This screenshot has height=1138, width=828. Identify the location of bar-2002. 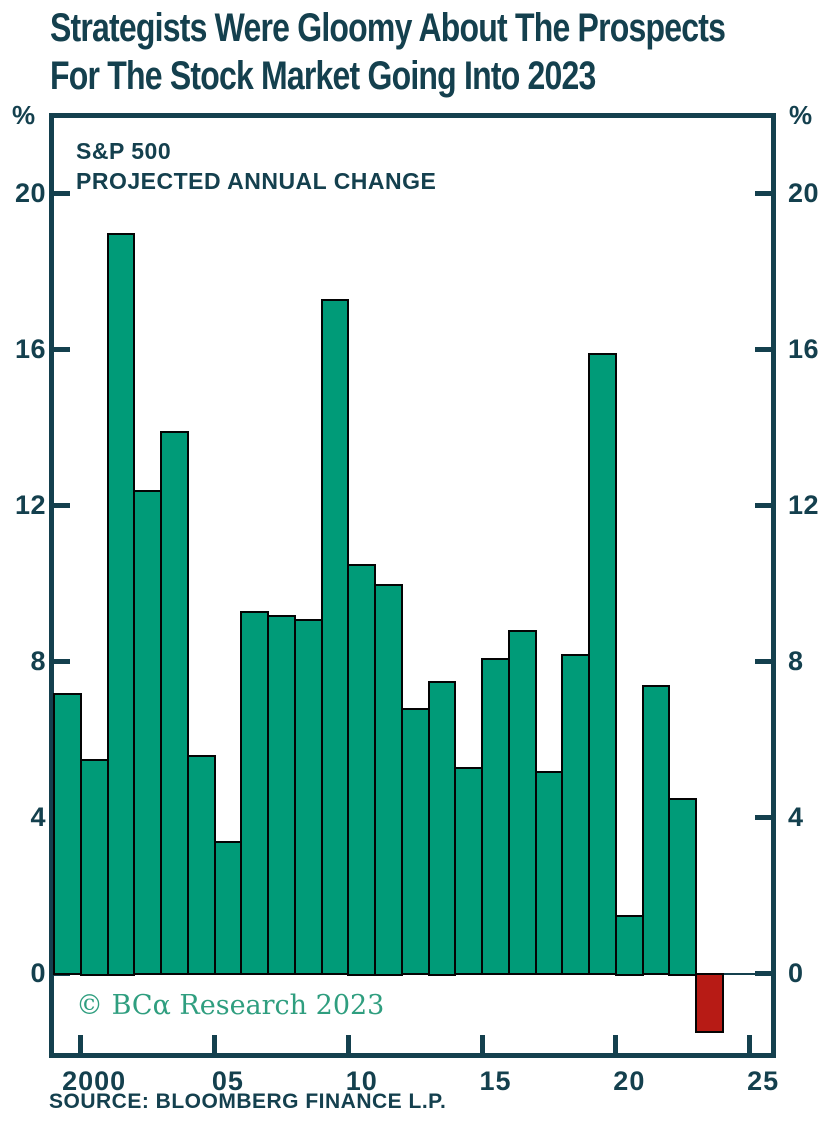
(148, 732).